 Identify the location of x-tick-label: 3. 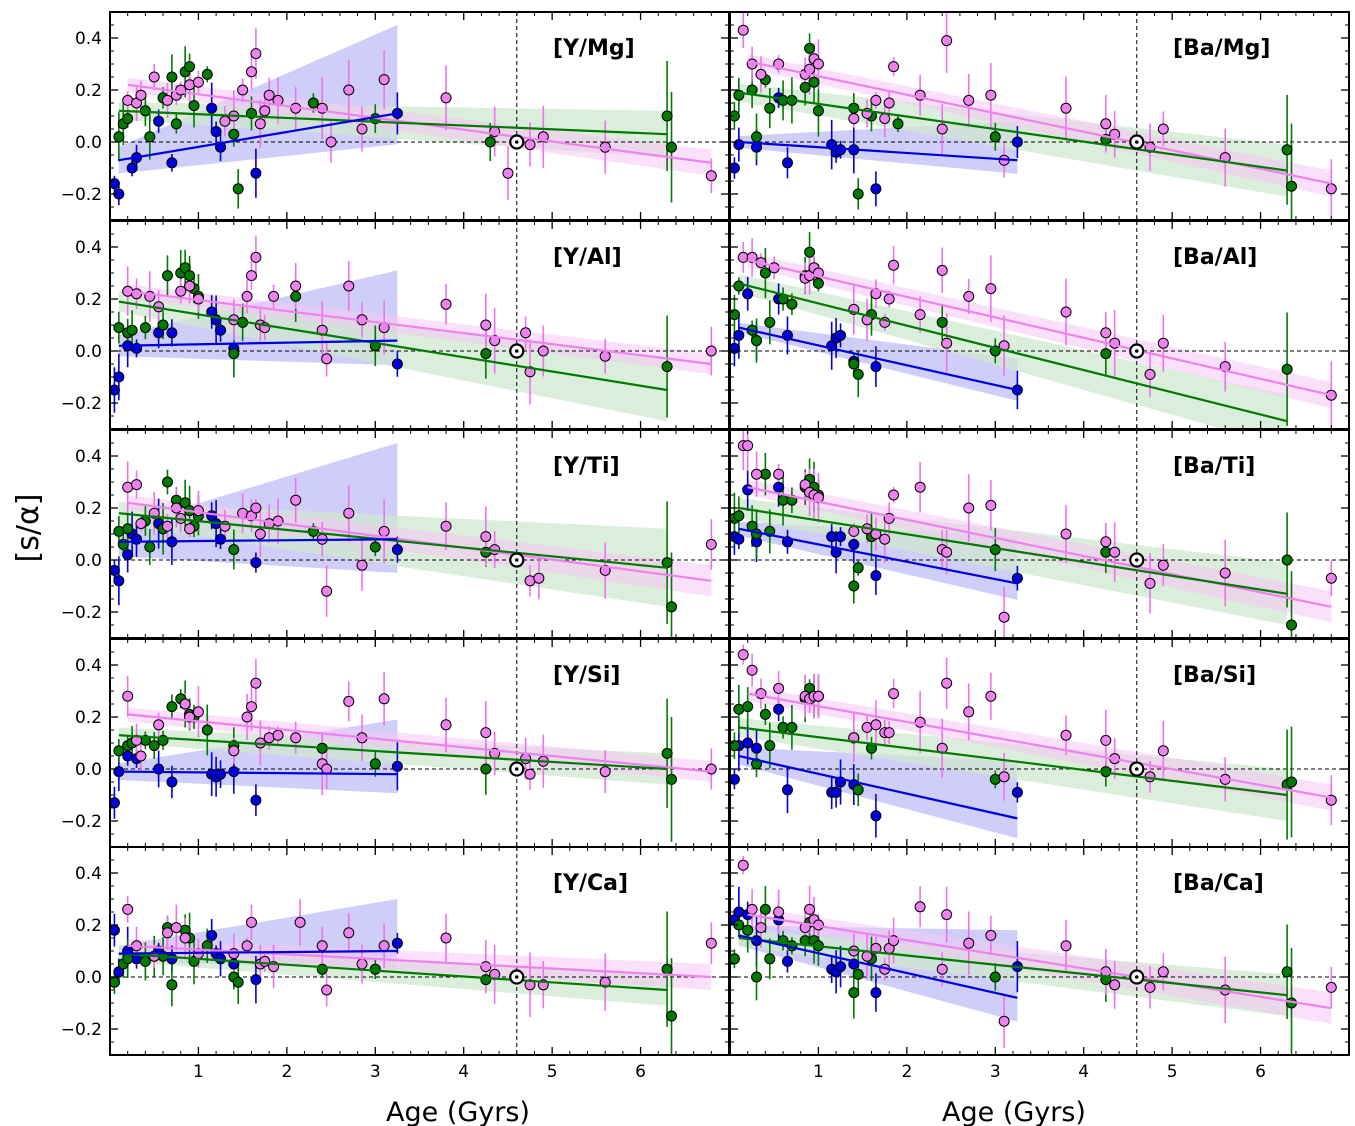
(375, 1072).